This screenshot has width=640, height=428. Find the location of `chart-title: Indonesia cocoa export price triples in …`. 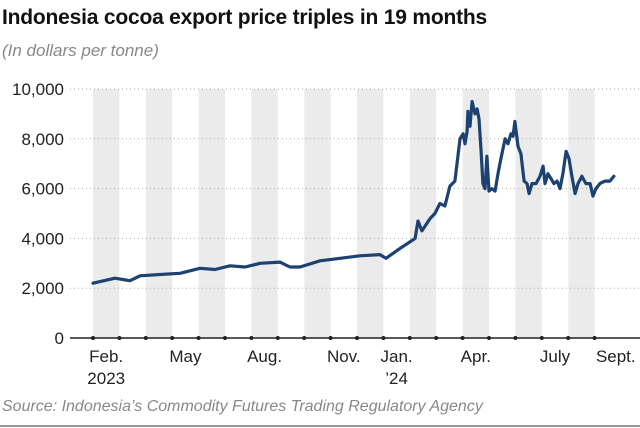

chart-title: Indonesia cocoa export price triples in … is located at coordinates (244, 17).